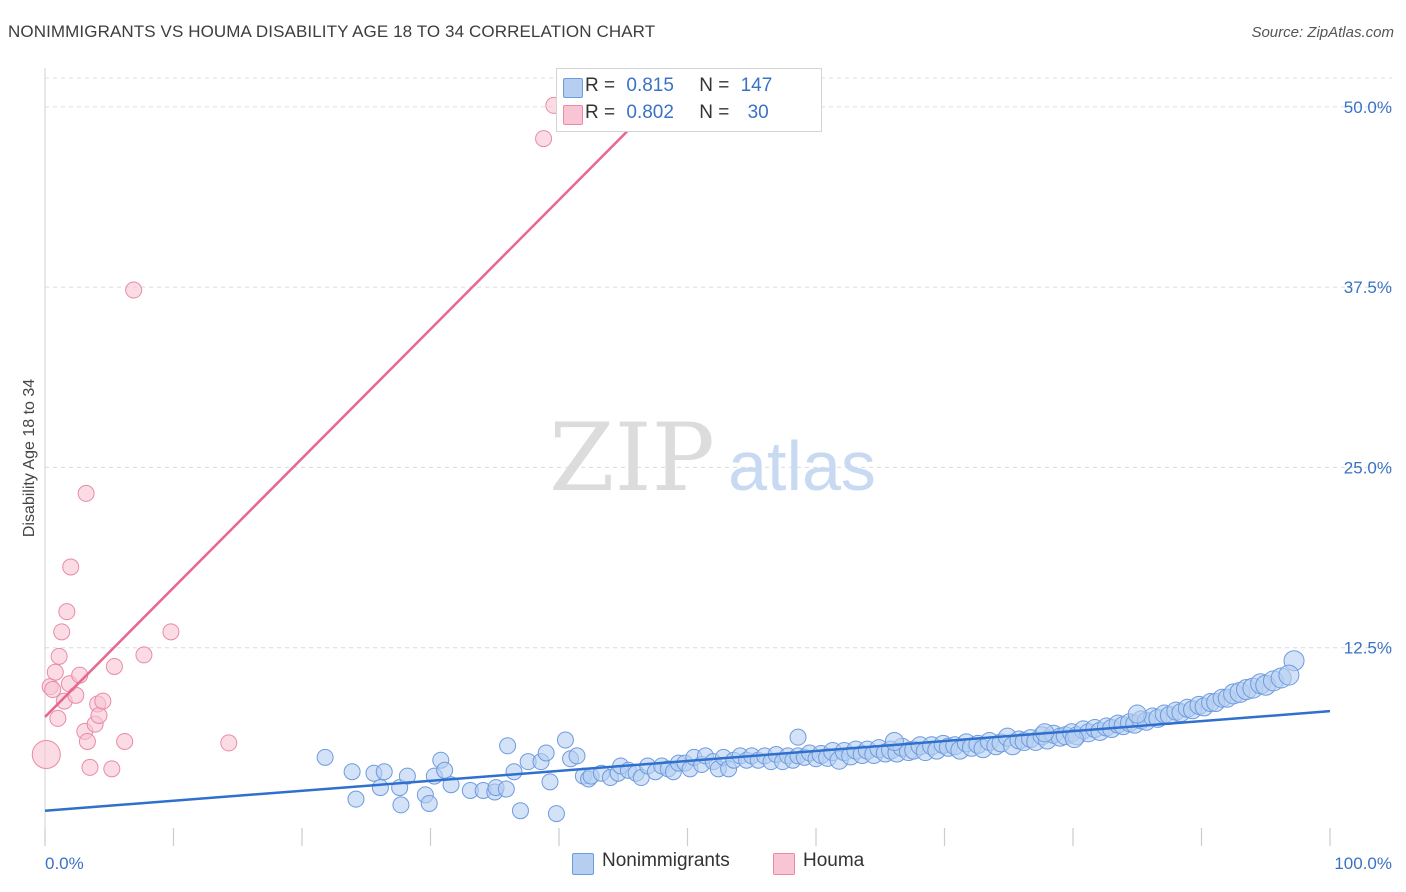 Image resolution: width=1406 pixels, height=892 pixels. Describe the element at coordinates (650, 85) in the screenshot. I see `r-value: 0.815` at that location.